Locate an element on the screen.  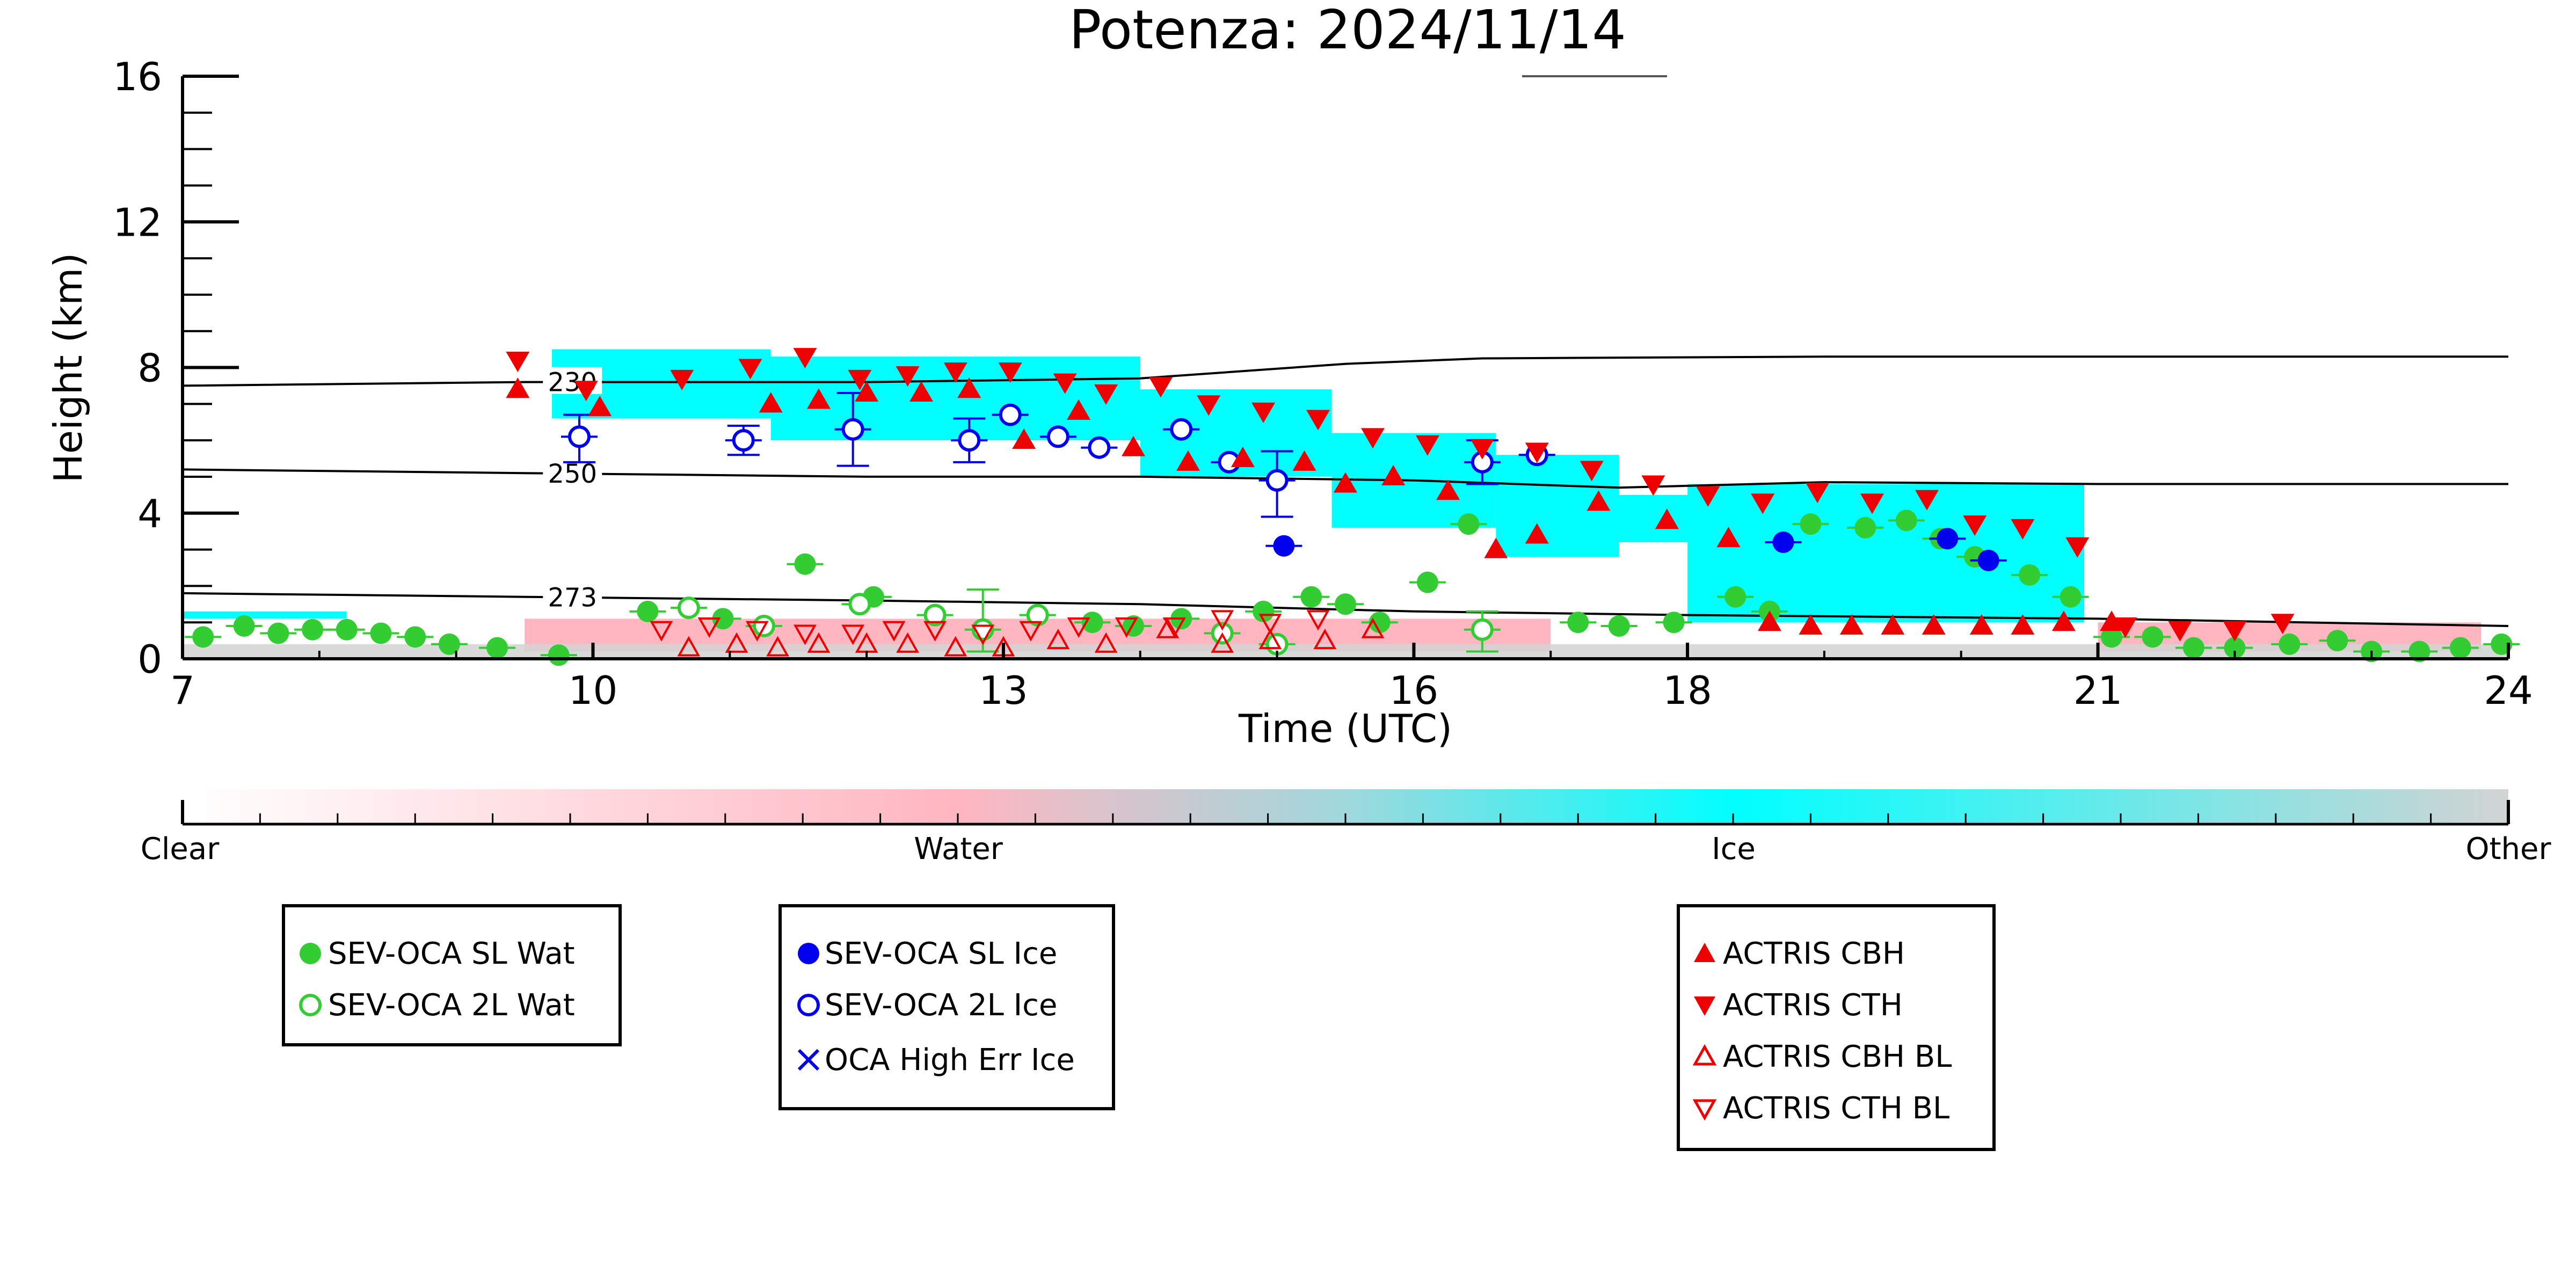
cloud-mask-other is located at coordinates (1345, 651).